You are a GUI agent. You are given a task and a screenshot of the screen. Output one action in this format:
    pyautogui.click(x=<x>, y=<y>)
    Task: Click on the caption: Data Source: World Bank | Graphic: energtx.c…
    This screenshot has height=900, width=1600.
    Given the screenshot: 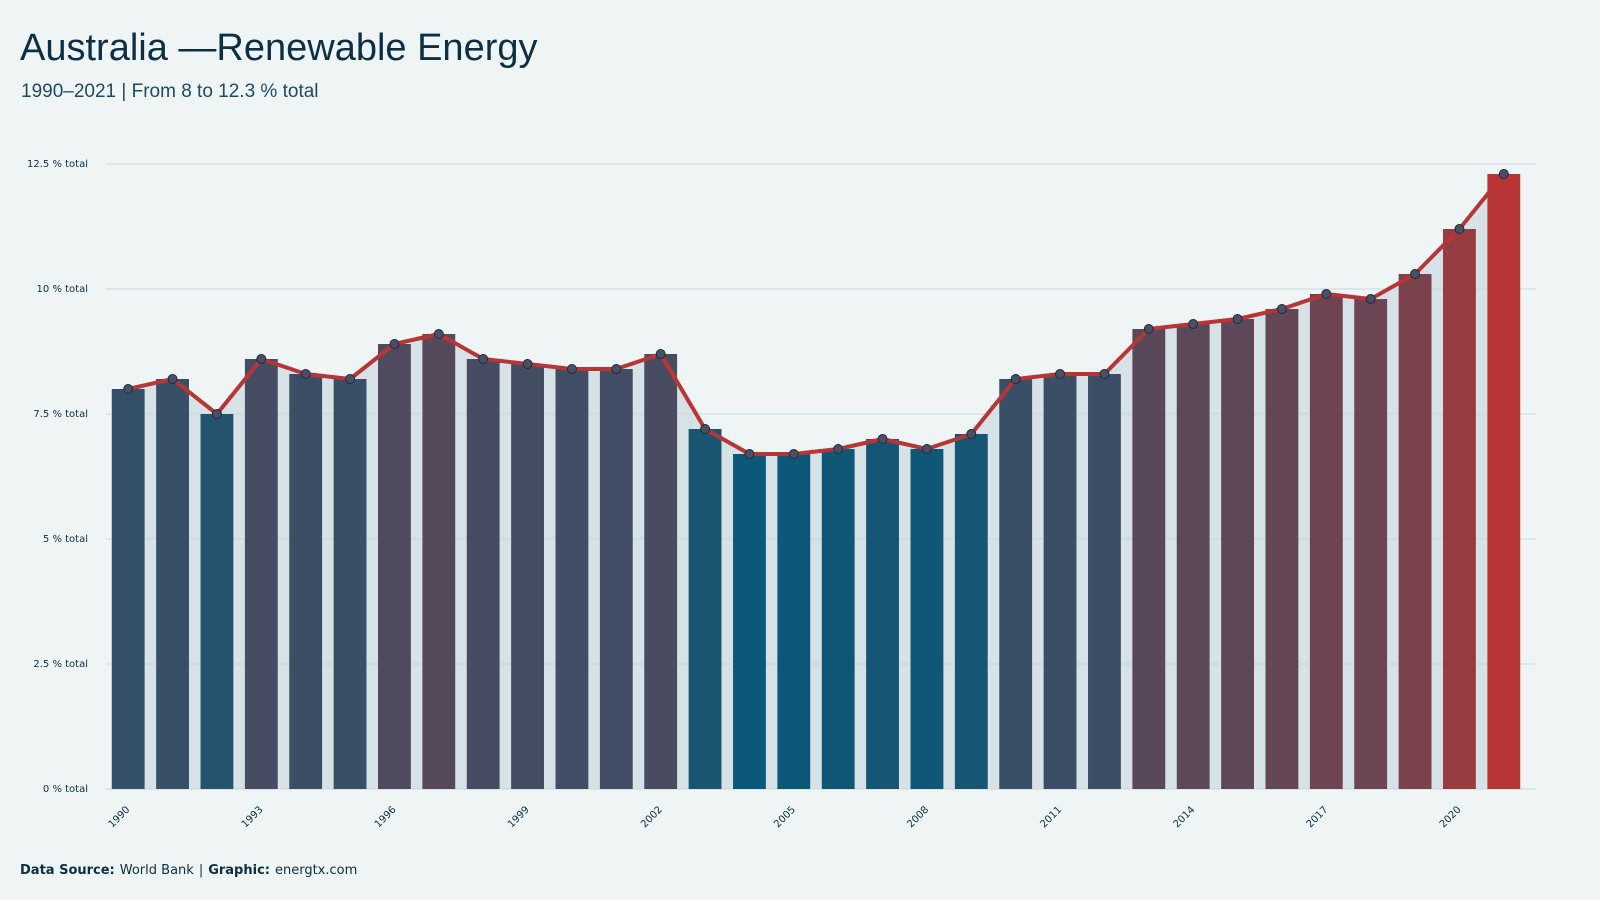 What is the action you would take?
    pyautogui.click(x=188, y=870)
    